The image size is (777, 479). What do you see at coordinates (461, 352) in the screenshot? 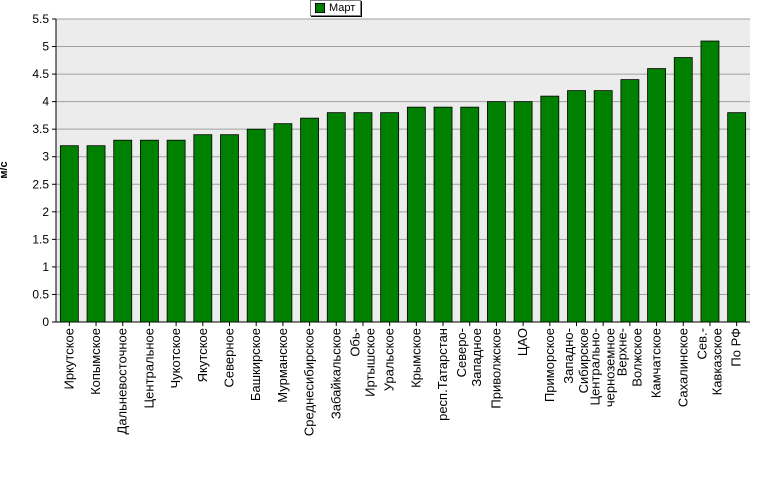
I see `x-tick-label: Северо-` at bounding box center [461, 352].